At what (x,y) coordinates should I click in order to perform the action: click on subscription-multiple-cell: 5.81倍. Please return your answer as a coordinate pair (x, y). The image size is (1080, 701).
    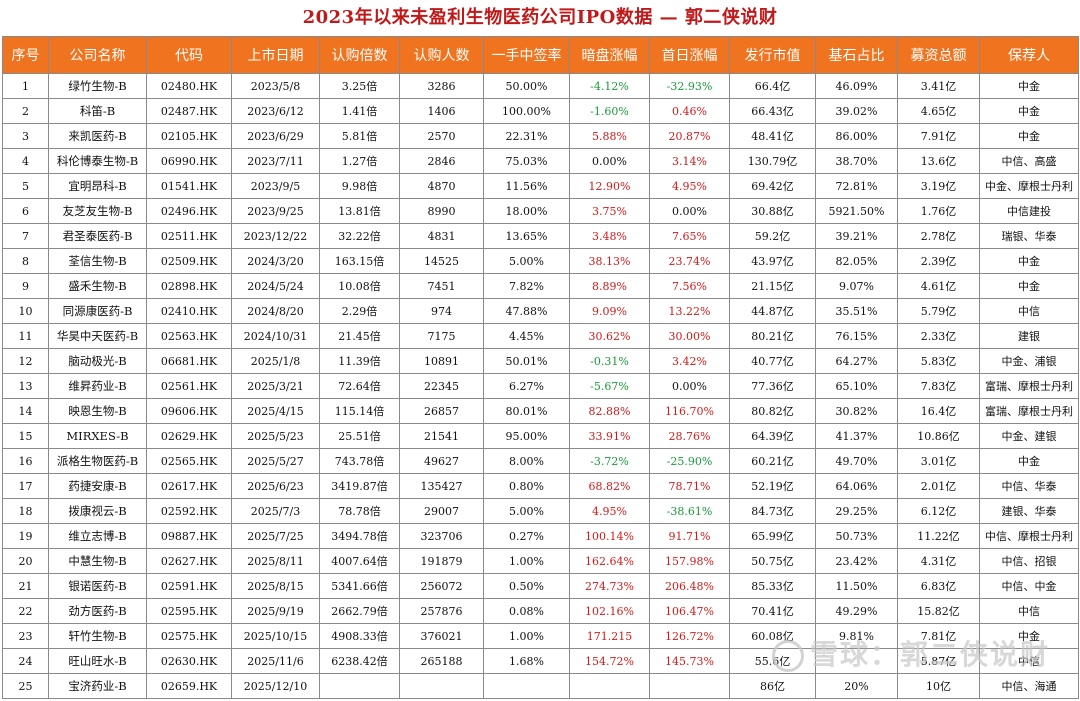
    Looking at the image, I should click on (359, 136).